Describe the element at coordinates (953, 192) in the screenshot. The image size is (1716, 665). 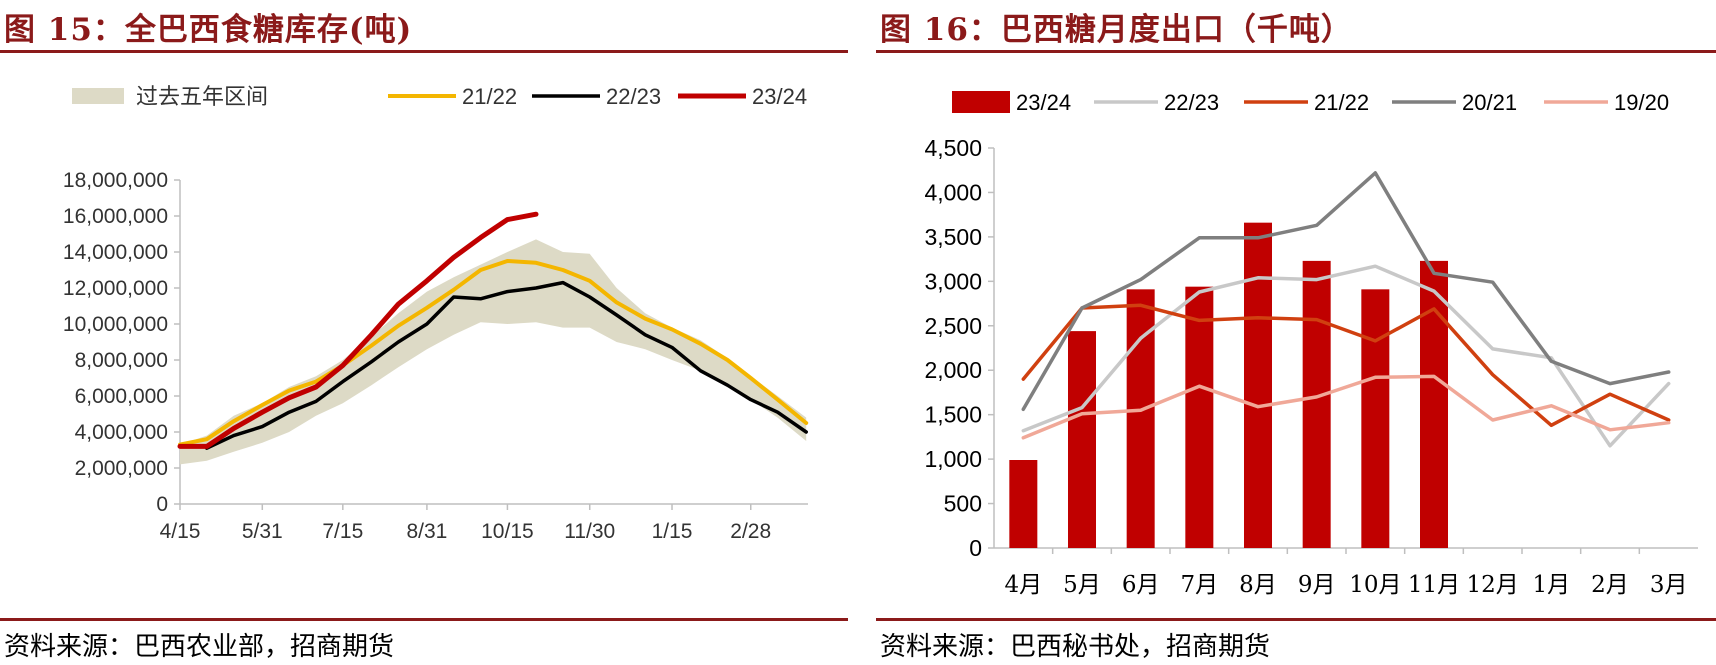
I see `y-tick-label: 4,000` at that location.